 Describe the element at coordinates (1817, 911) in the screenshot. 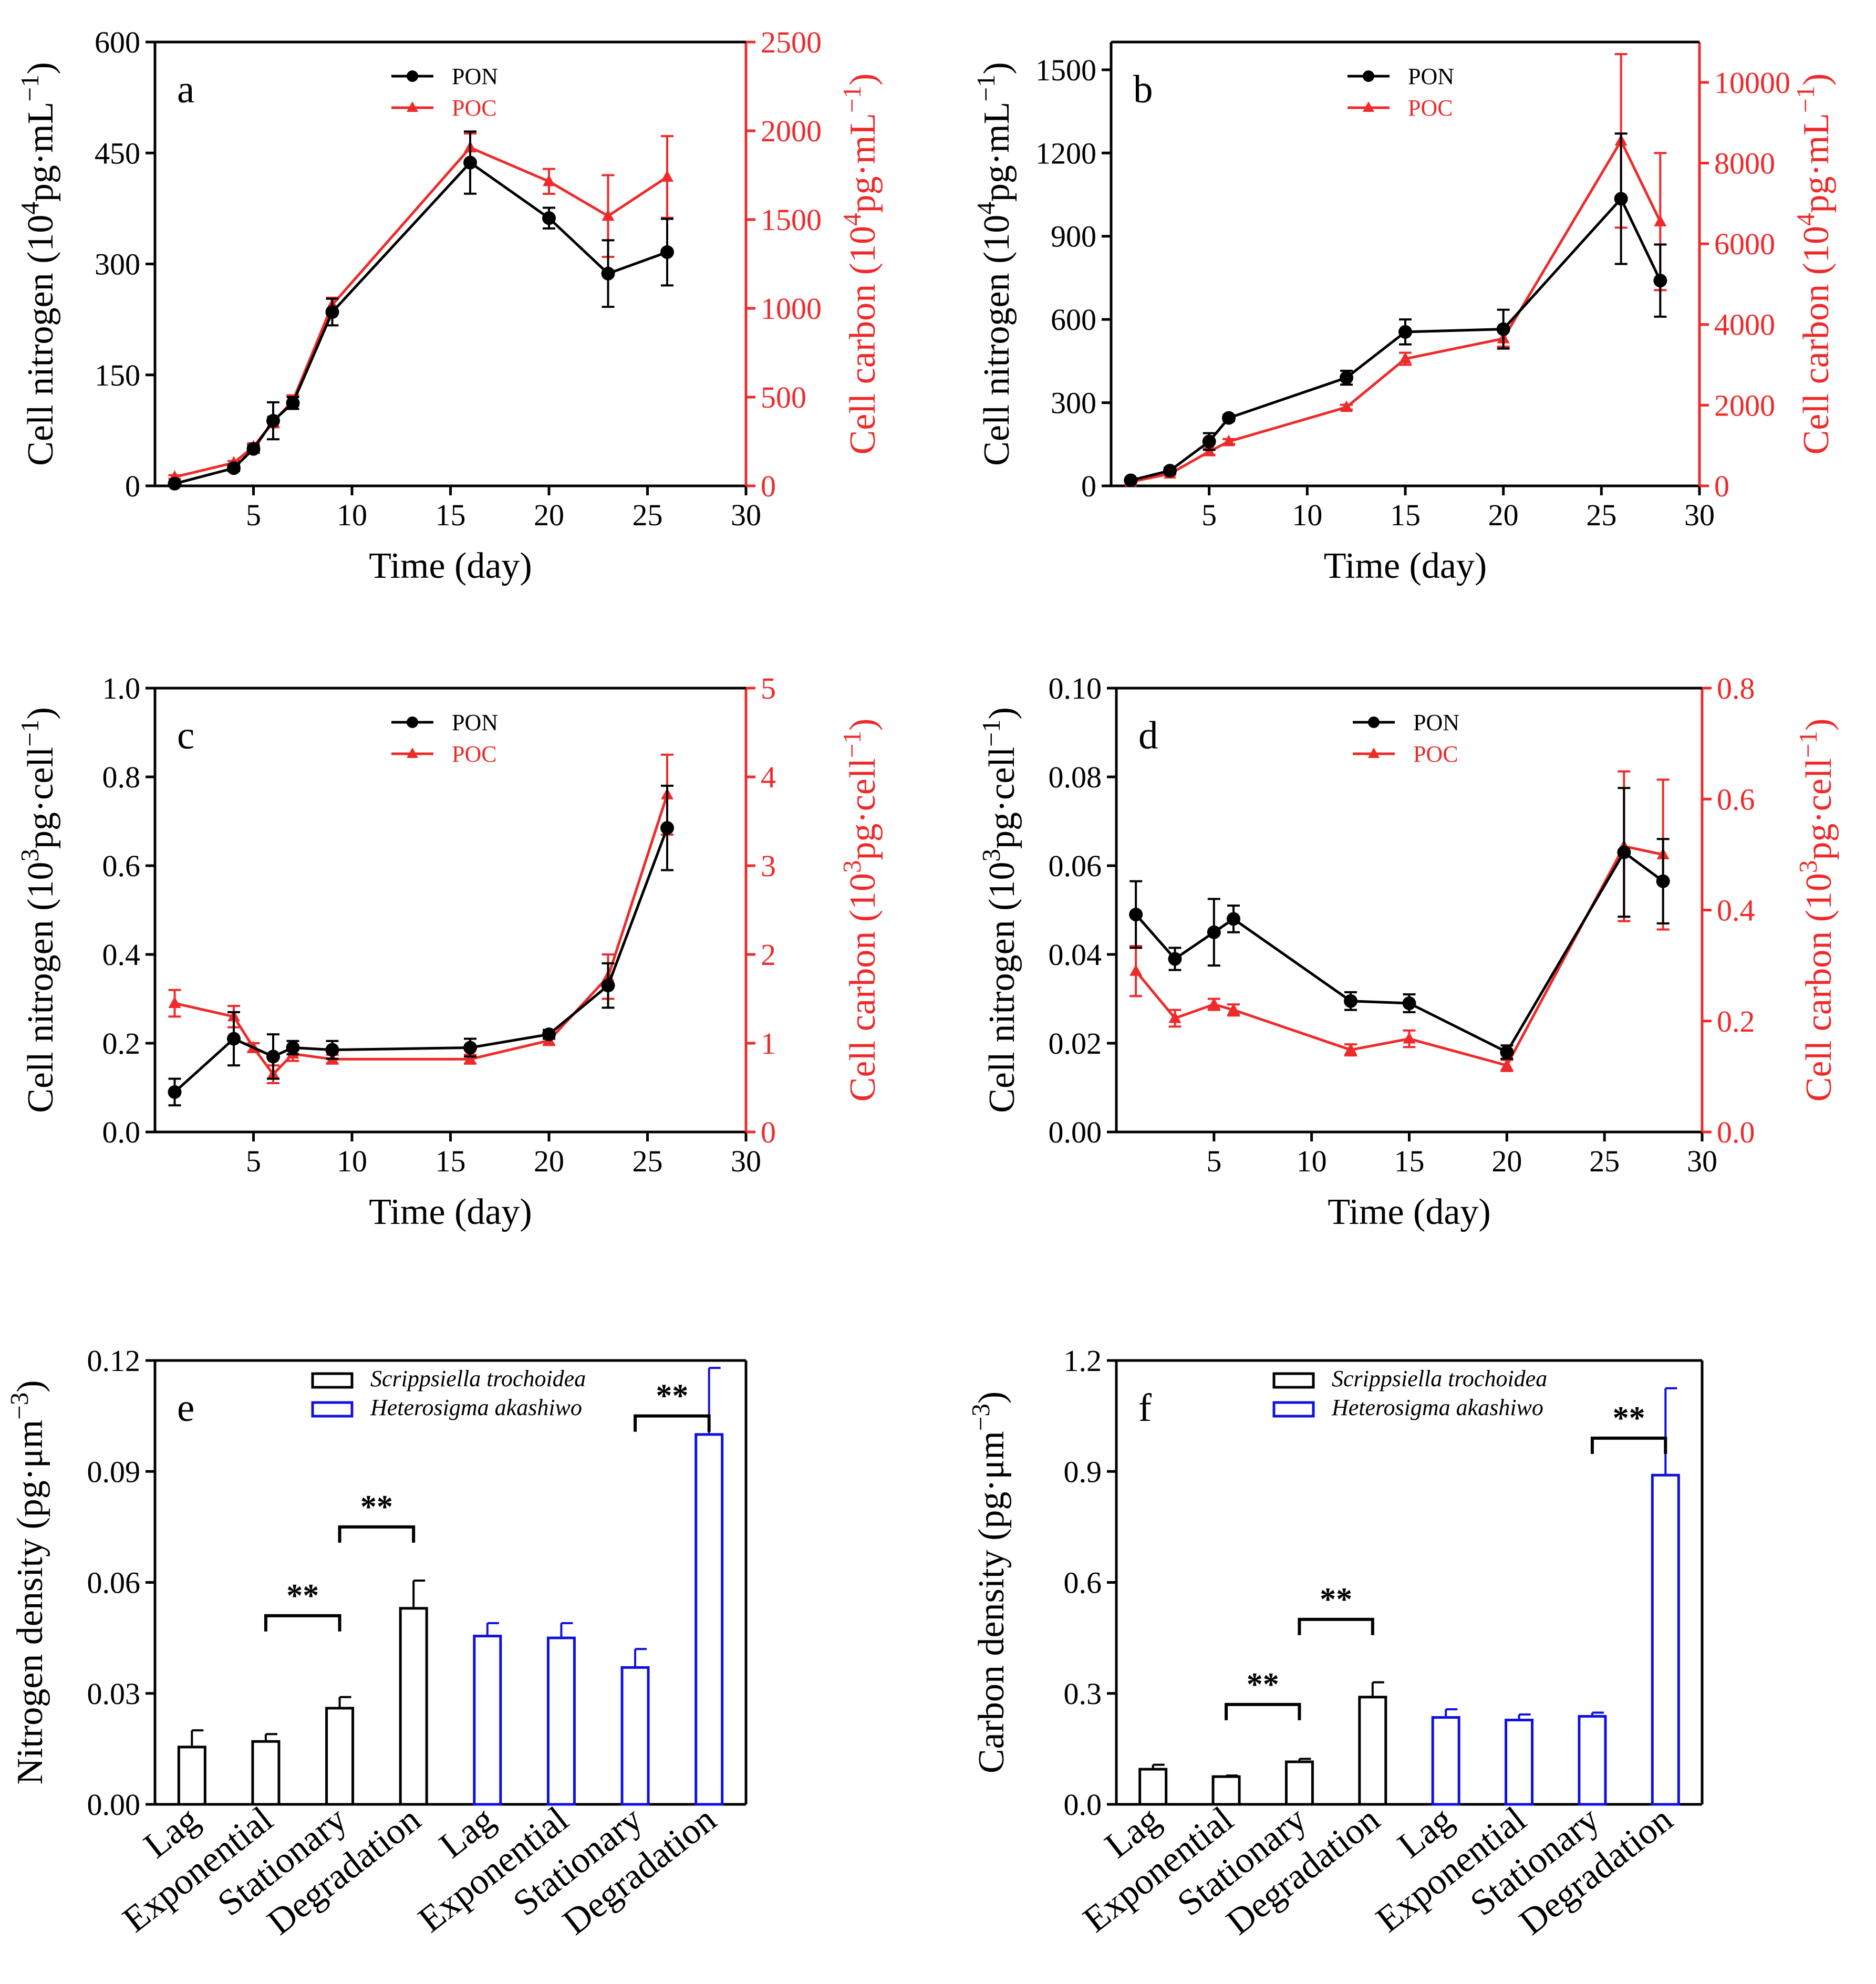

I see `y-axis-title-right: Cell carbon (103pg·cell−1)` at that location.